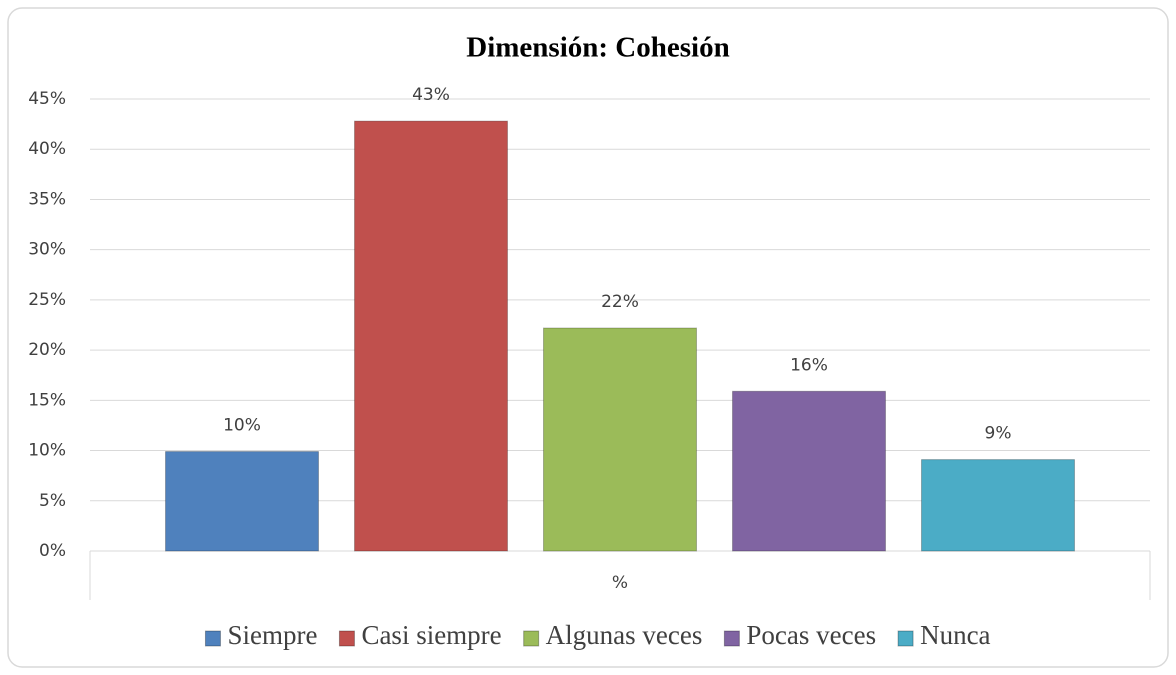 This screenshot has height=675, width=1176. Describe the element at coordinates (809, 365) in the screenshot. I see `data-label: 16%` at that location.